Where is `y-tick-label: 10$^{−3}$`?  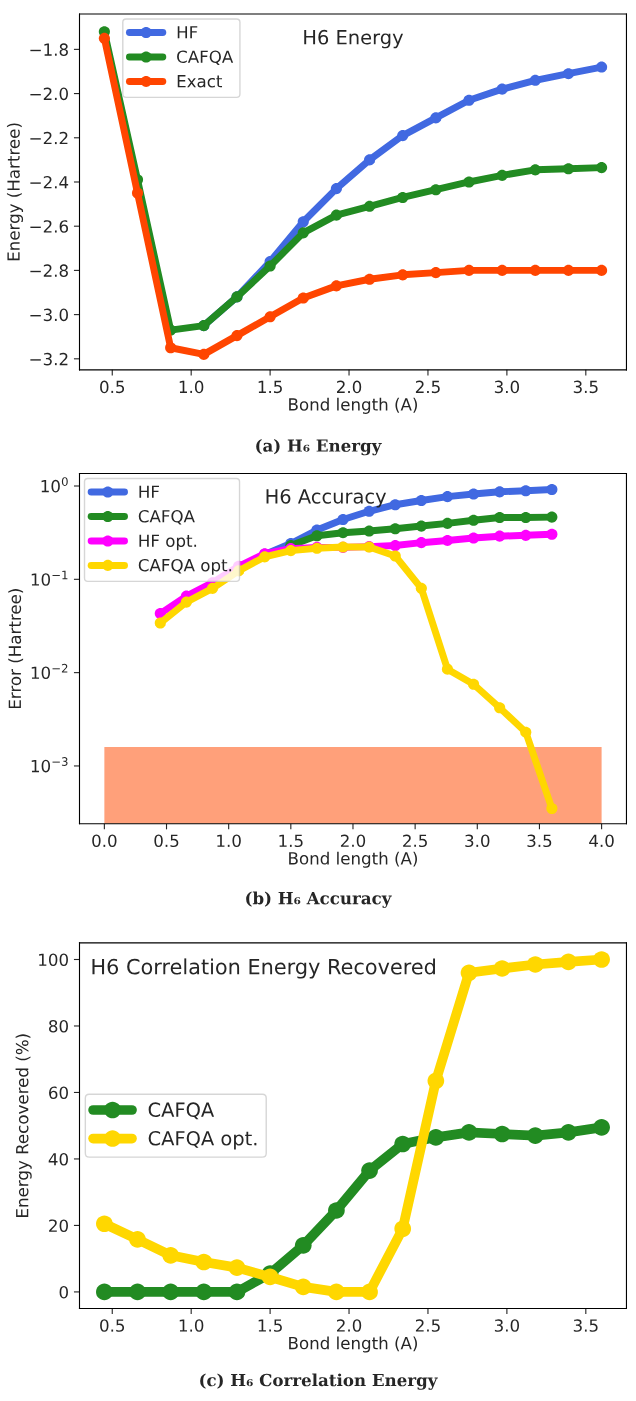 y-tick-label: 10$^{−3}$ is located at coordinates (49, 765).